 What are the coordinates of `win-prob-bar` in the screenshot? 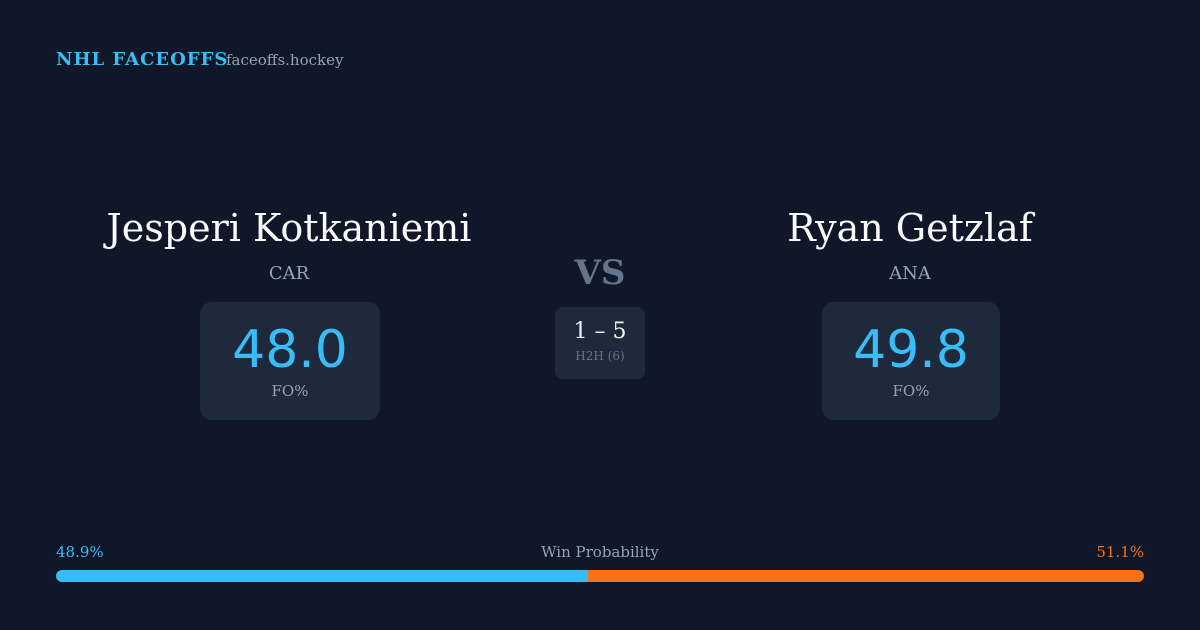 It's located at (600, 576).